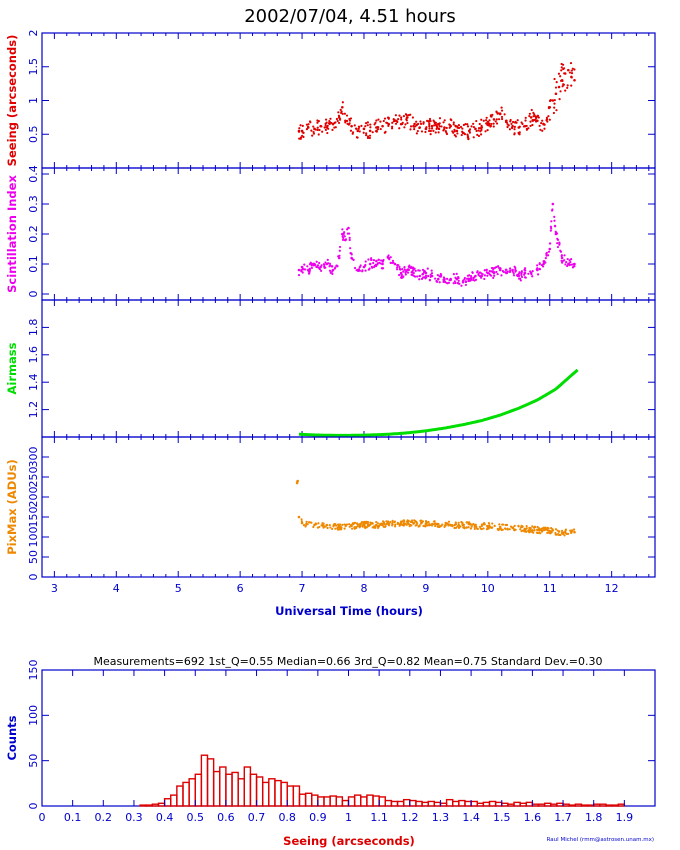 Image resolution: width=680 pixels, height=850 pixels. Describe the element at coordinates (33, 174) in the screenshot. I see `y-tick-label: 0.4` at that location.